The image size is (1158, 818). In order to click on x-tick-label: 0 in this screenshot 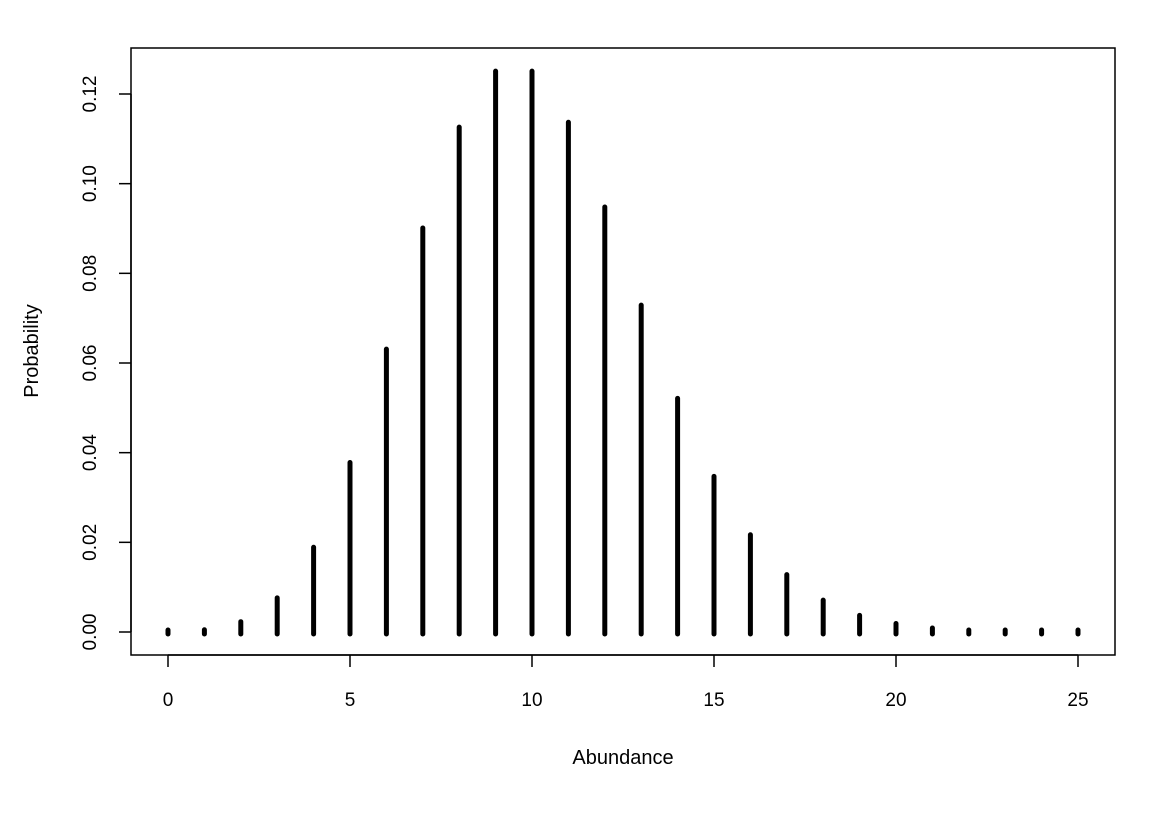, I will do `click(168, 700)`.